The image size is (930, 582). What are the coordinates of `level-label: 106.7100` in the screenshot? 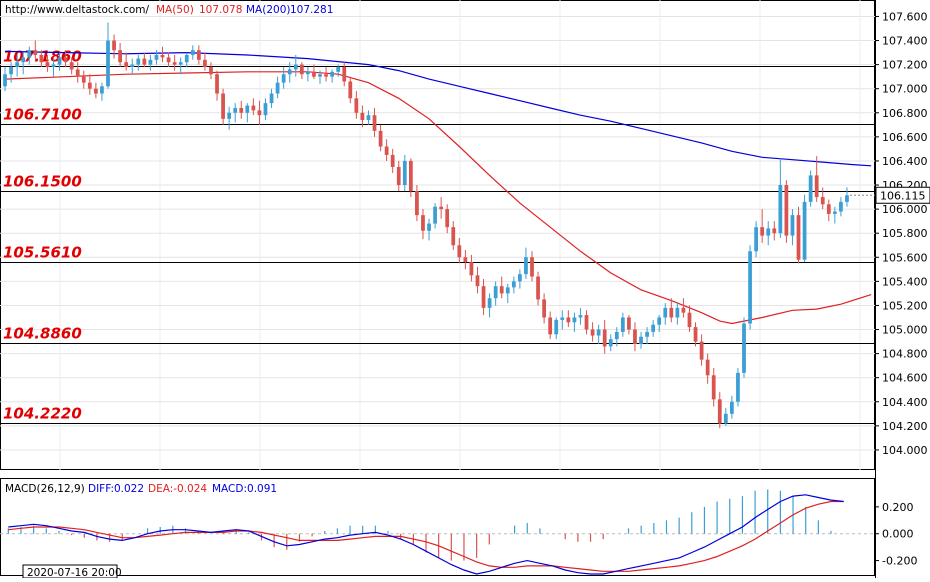 It's located at (42, 115).